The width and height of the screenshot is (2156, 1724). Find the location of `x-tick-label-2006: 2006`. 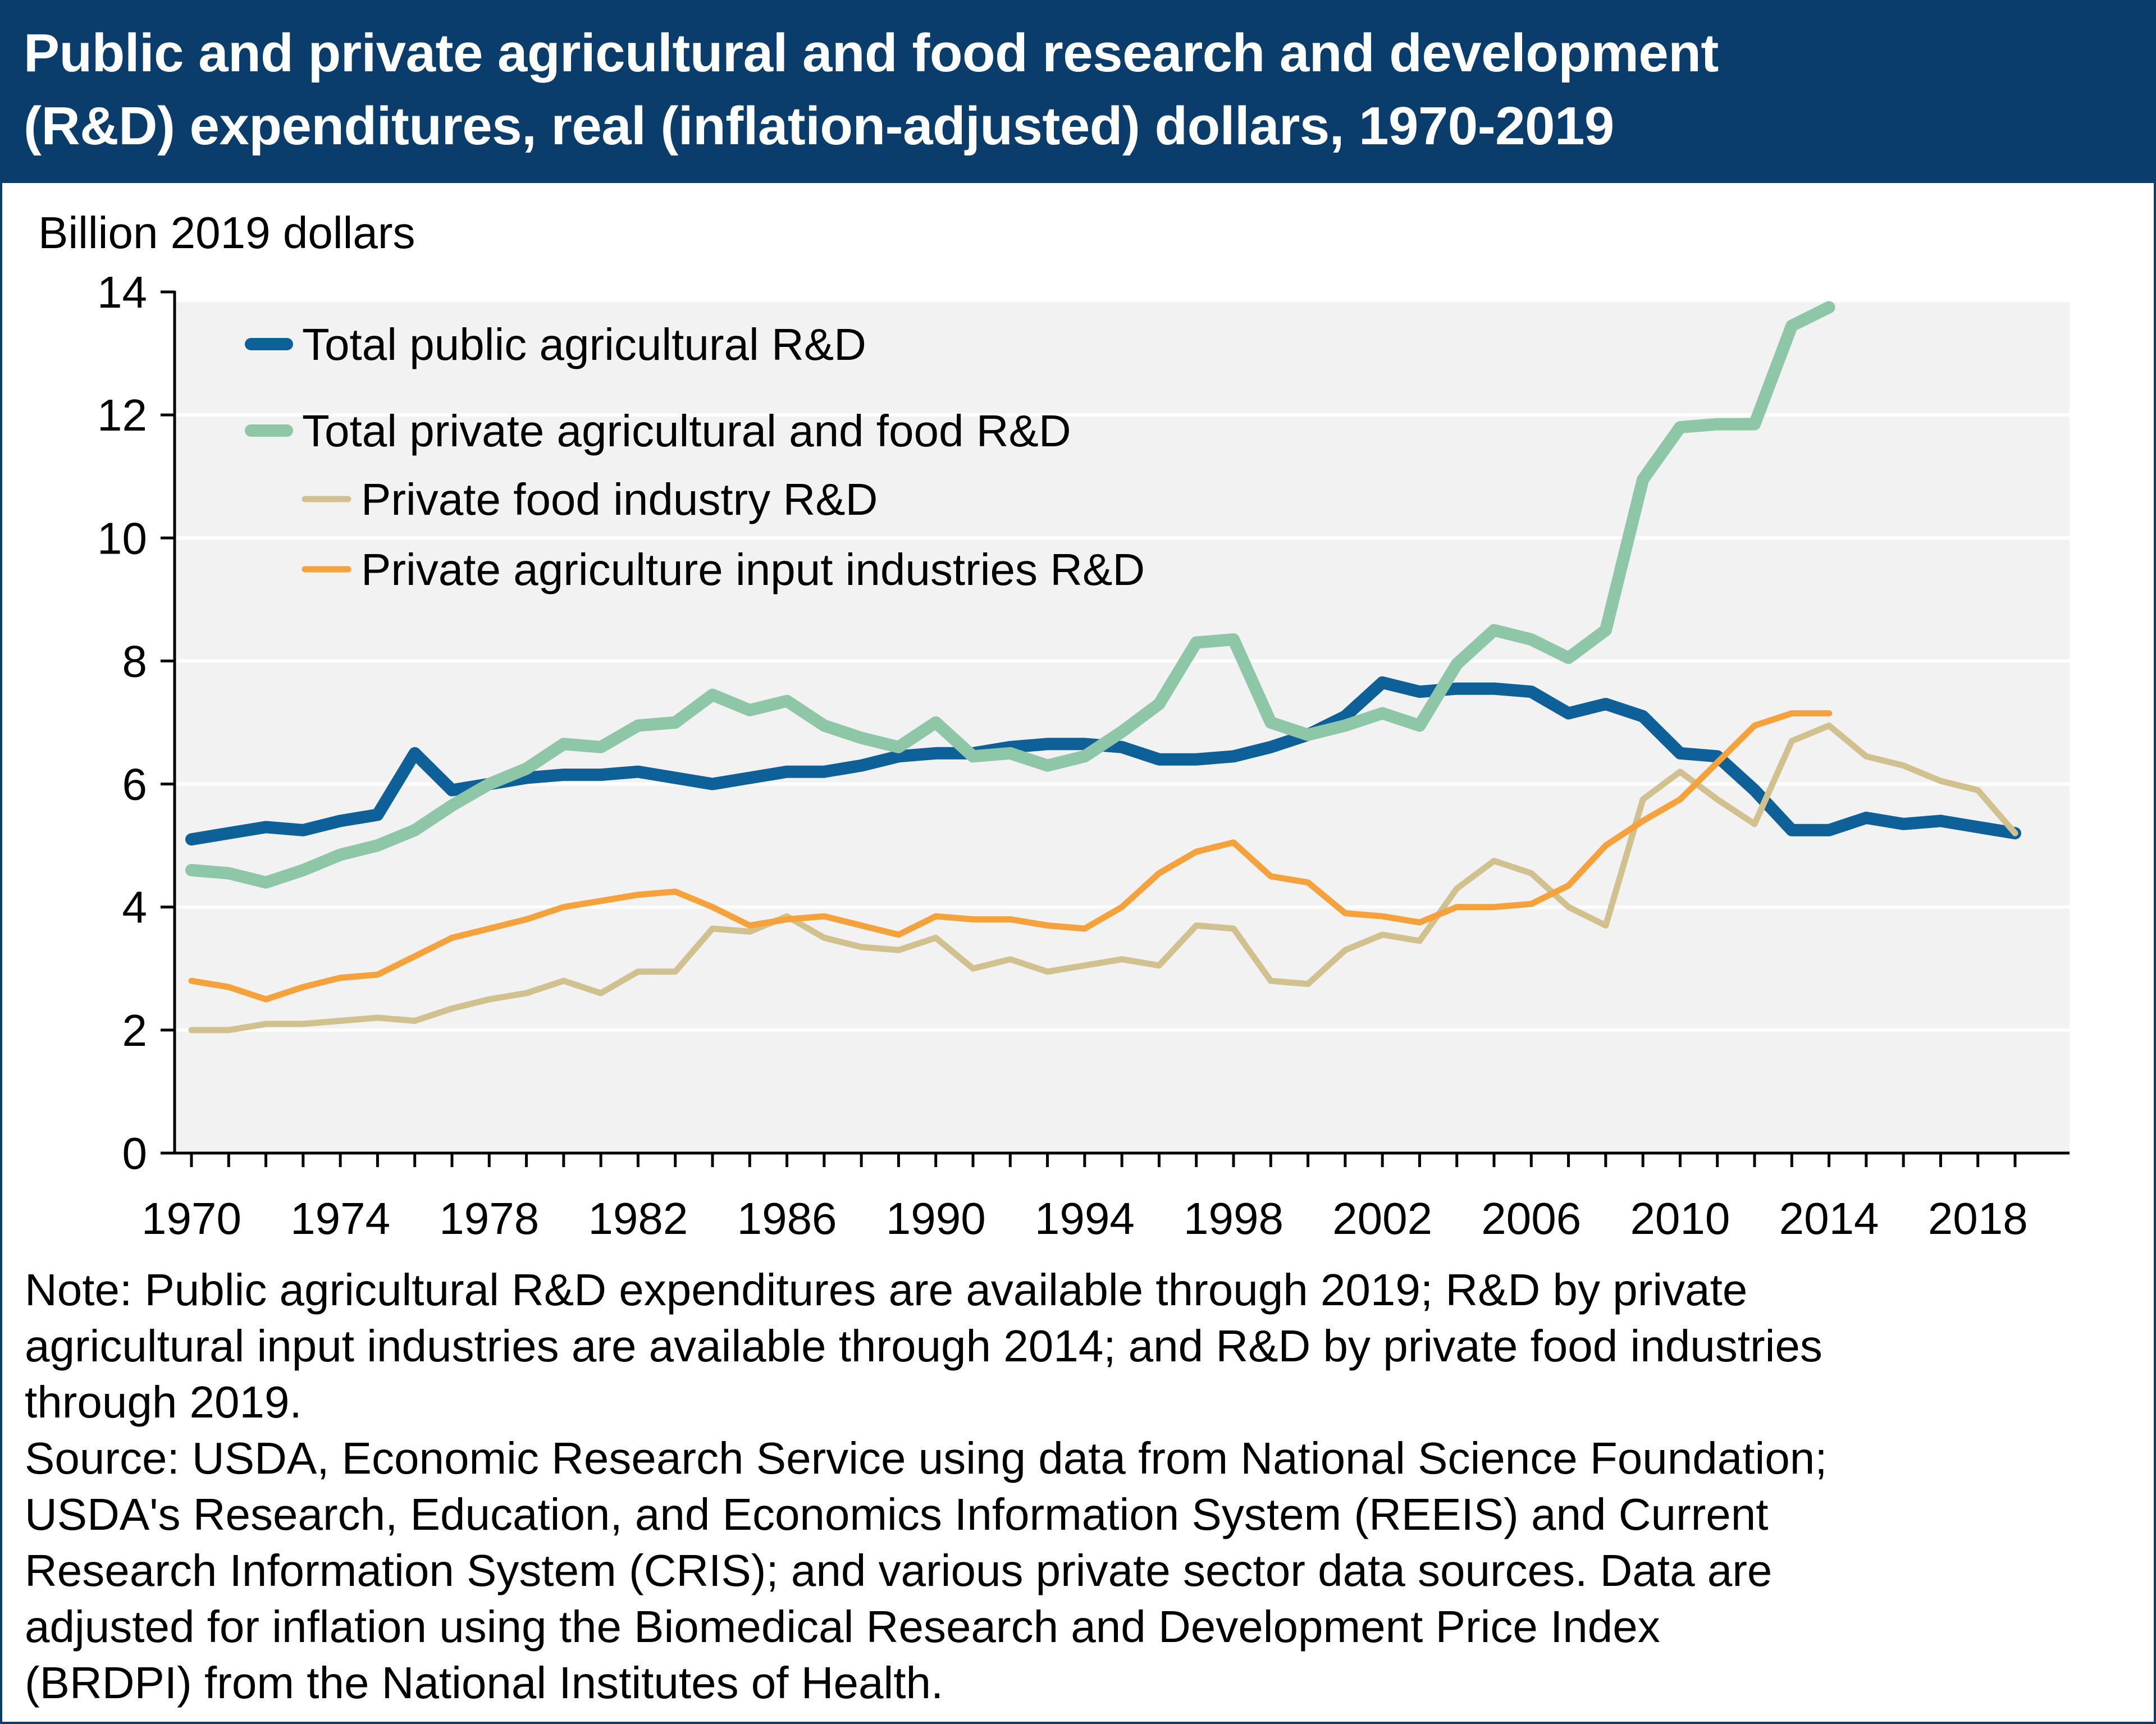

x-tick-label-2006: 2006 is located at coordinates (1531, 1218).